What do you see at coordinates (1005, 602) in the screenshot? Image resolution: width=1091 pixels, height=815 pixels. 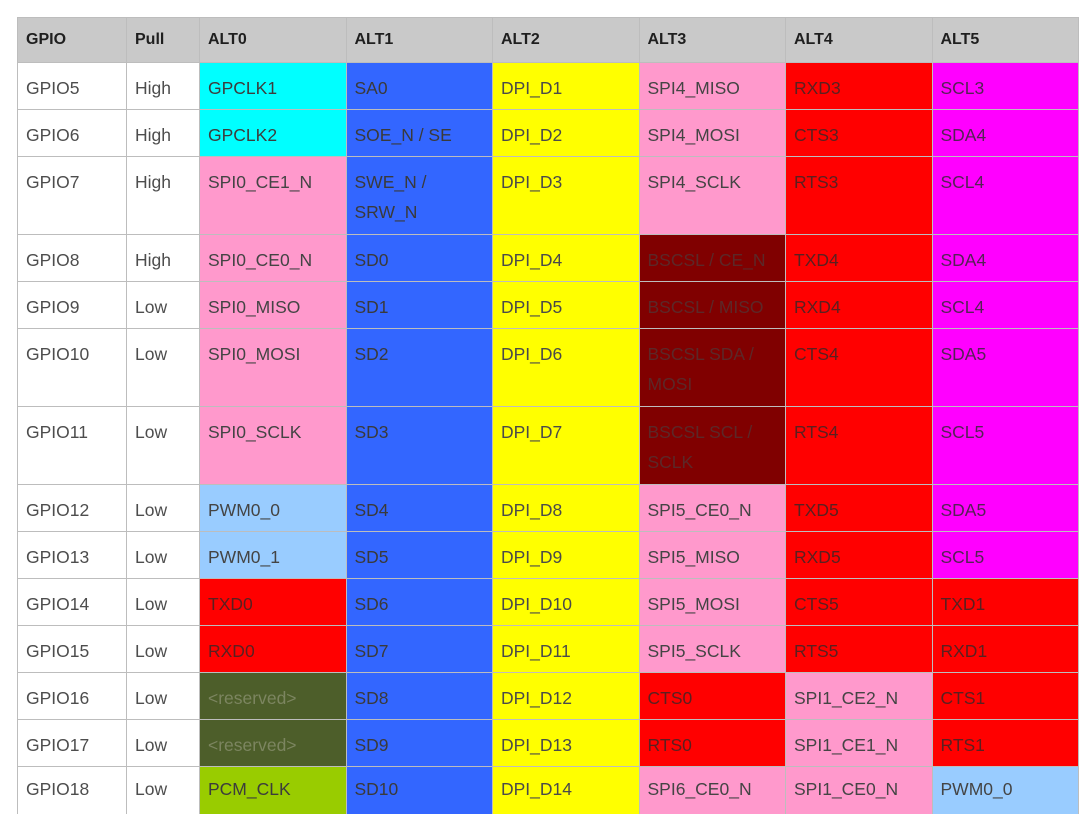 I see `cell-alt5: TXD1` at bounding box center [1005, 602].